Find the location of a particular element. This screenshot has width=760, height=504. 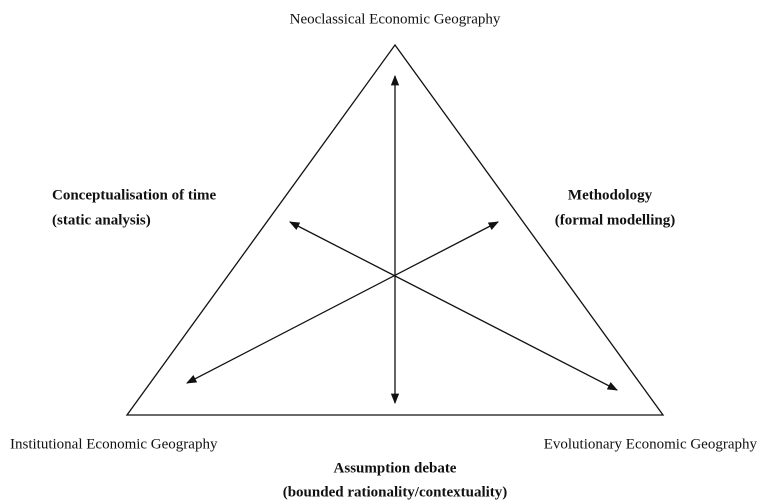

dimension-subtitle: (bounded rationality/contextuality) is located at coordinates (395, 492).